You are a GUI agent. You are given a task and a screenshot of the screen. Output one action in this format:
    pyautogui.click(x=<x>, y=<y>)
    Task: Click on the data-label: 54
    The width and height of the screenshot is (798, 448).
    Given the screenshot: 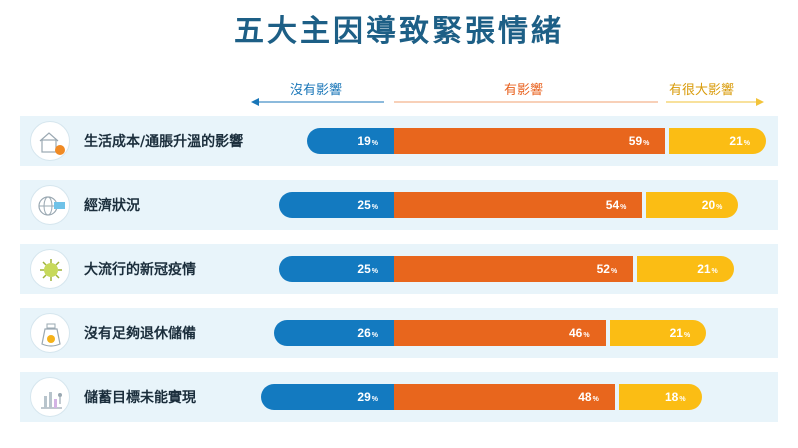 What is the action you would take?
    pyautogui.click(x=612, y=205)
    